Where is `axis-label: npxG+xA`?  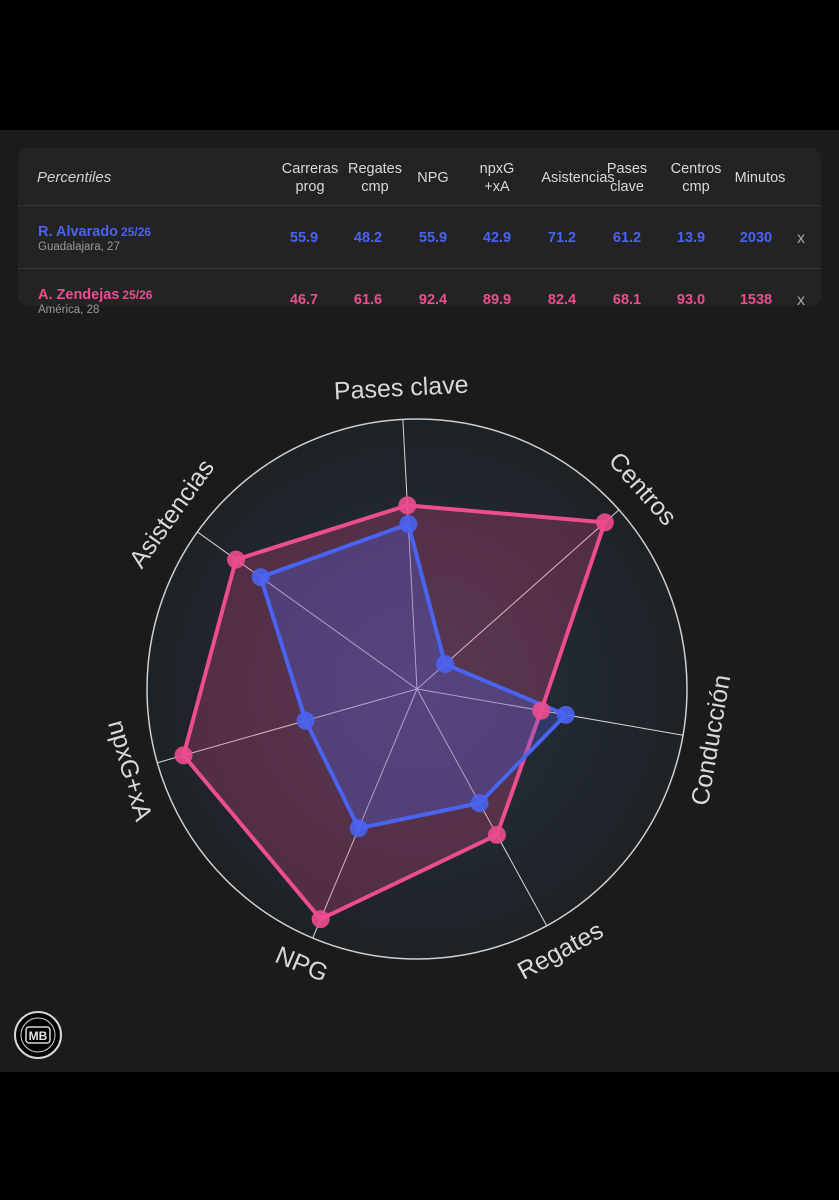
axis-label: npxG+xA is located at coordinates (129, 771).